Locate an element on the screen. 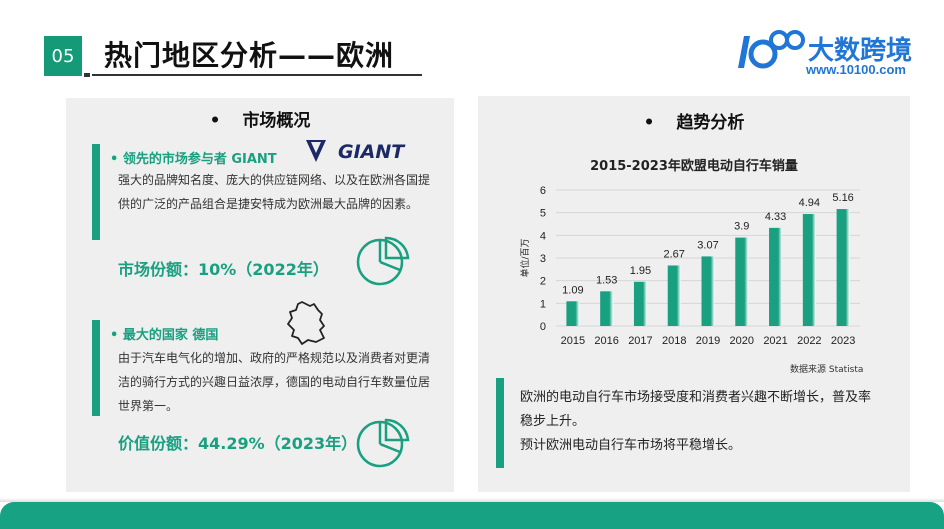  y-tick-label: 6 is located at coordinates (543, 191).